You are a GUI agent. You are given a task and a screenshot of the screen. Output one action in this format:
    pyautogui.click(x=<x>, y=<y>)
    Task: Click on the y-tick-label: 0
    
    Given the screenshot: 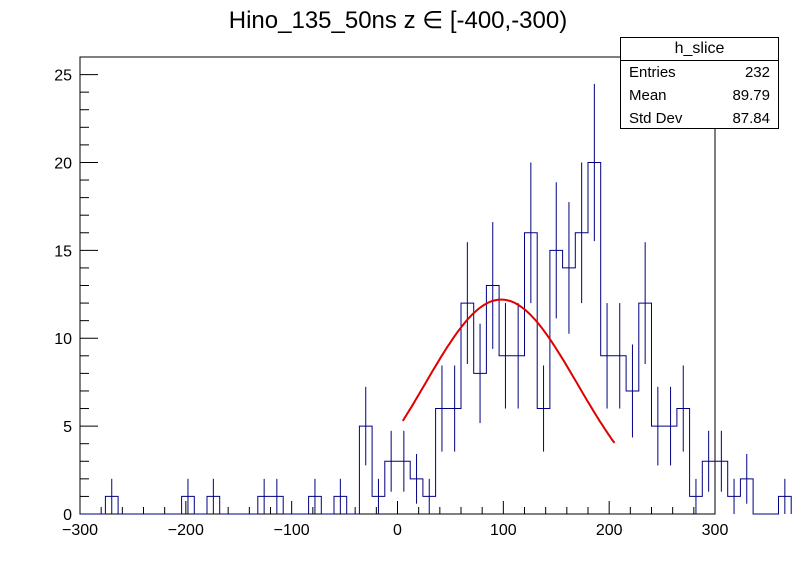 What is the action you would take?
    pyautogui.click(x=67, y=515)
    